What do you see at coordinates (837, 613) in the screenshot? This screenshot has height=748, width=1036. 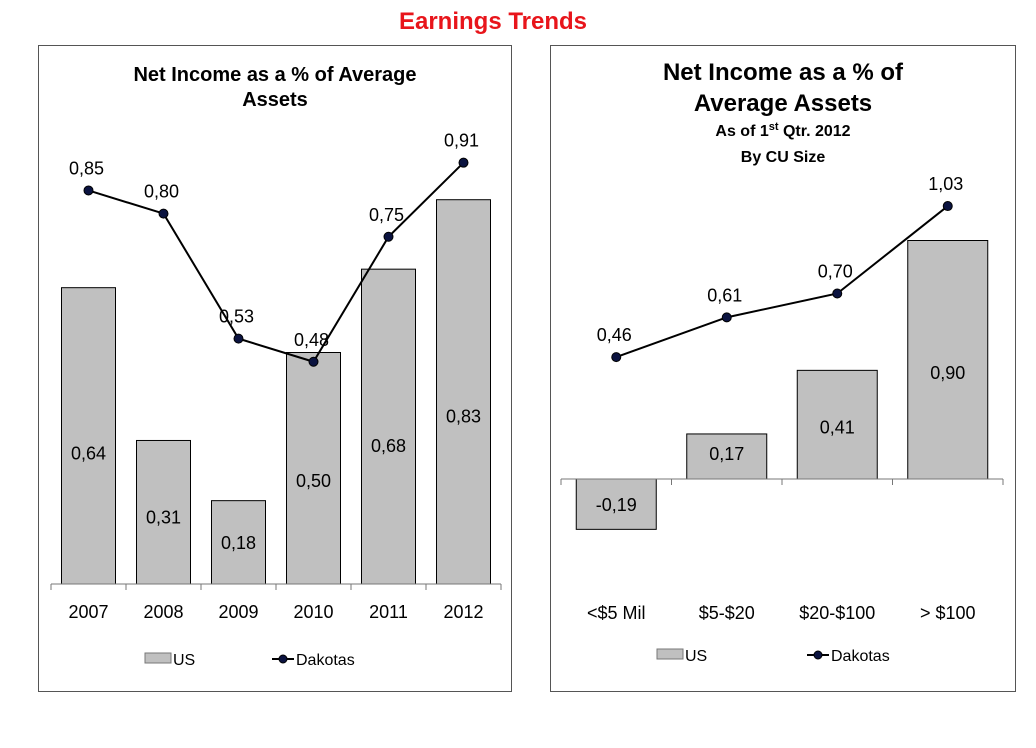 I see `x-tick-label-2: $20-$100` at bounding box center [837, 613].